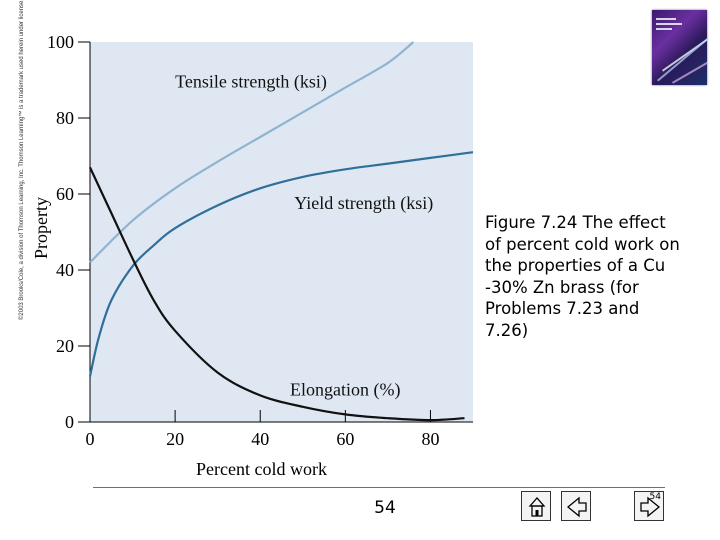  What do you see at coordinates (363, 203) in the screenshot?
I see `yield-strength-label: Yield strength (ksi)` at bounding box center [363, 203].